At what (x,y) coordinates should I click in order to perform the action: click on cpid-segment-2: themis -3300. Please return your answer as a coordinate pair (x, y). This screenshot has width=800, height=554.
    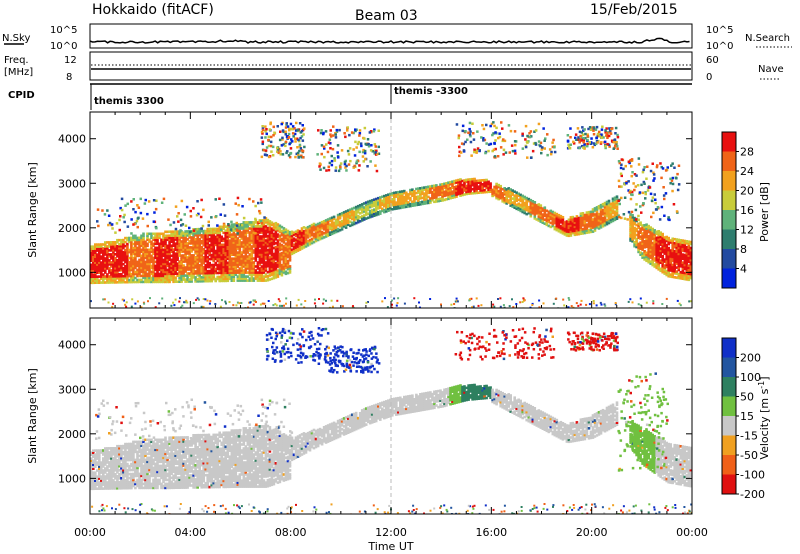
    Looking at the image, I should click on (431, 91).